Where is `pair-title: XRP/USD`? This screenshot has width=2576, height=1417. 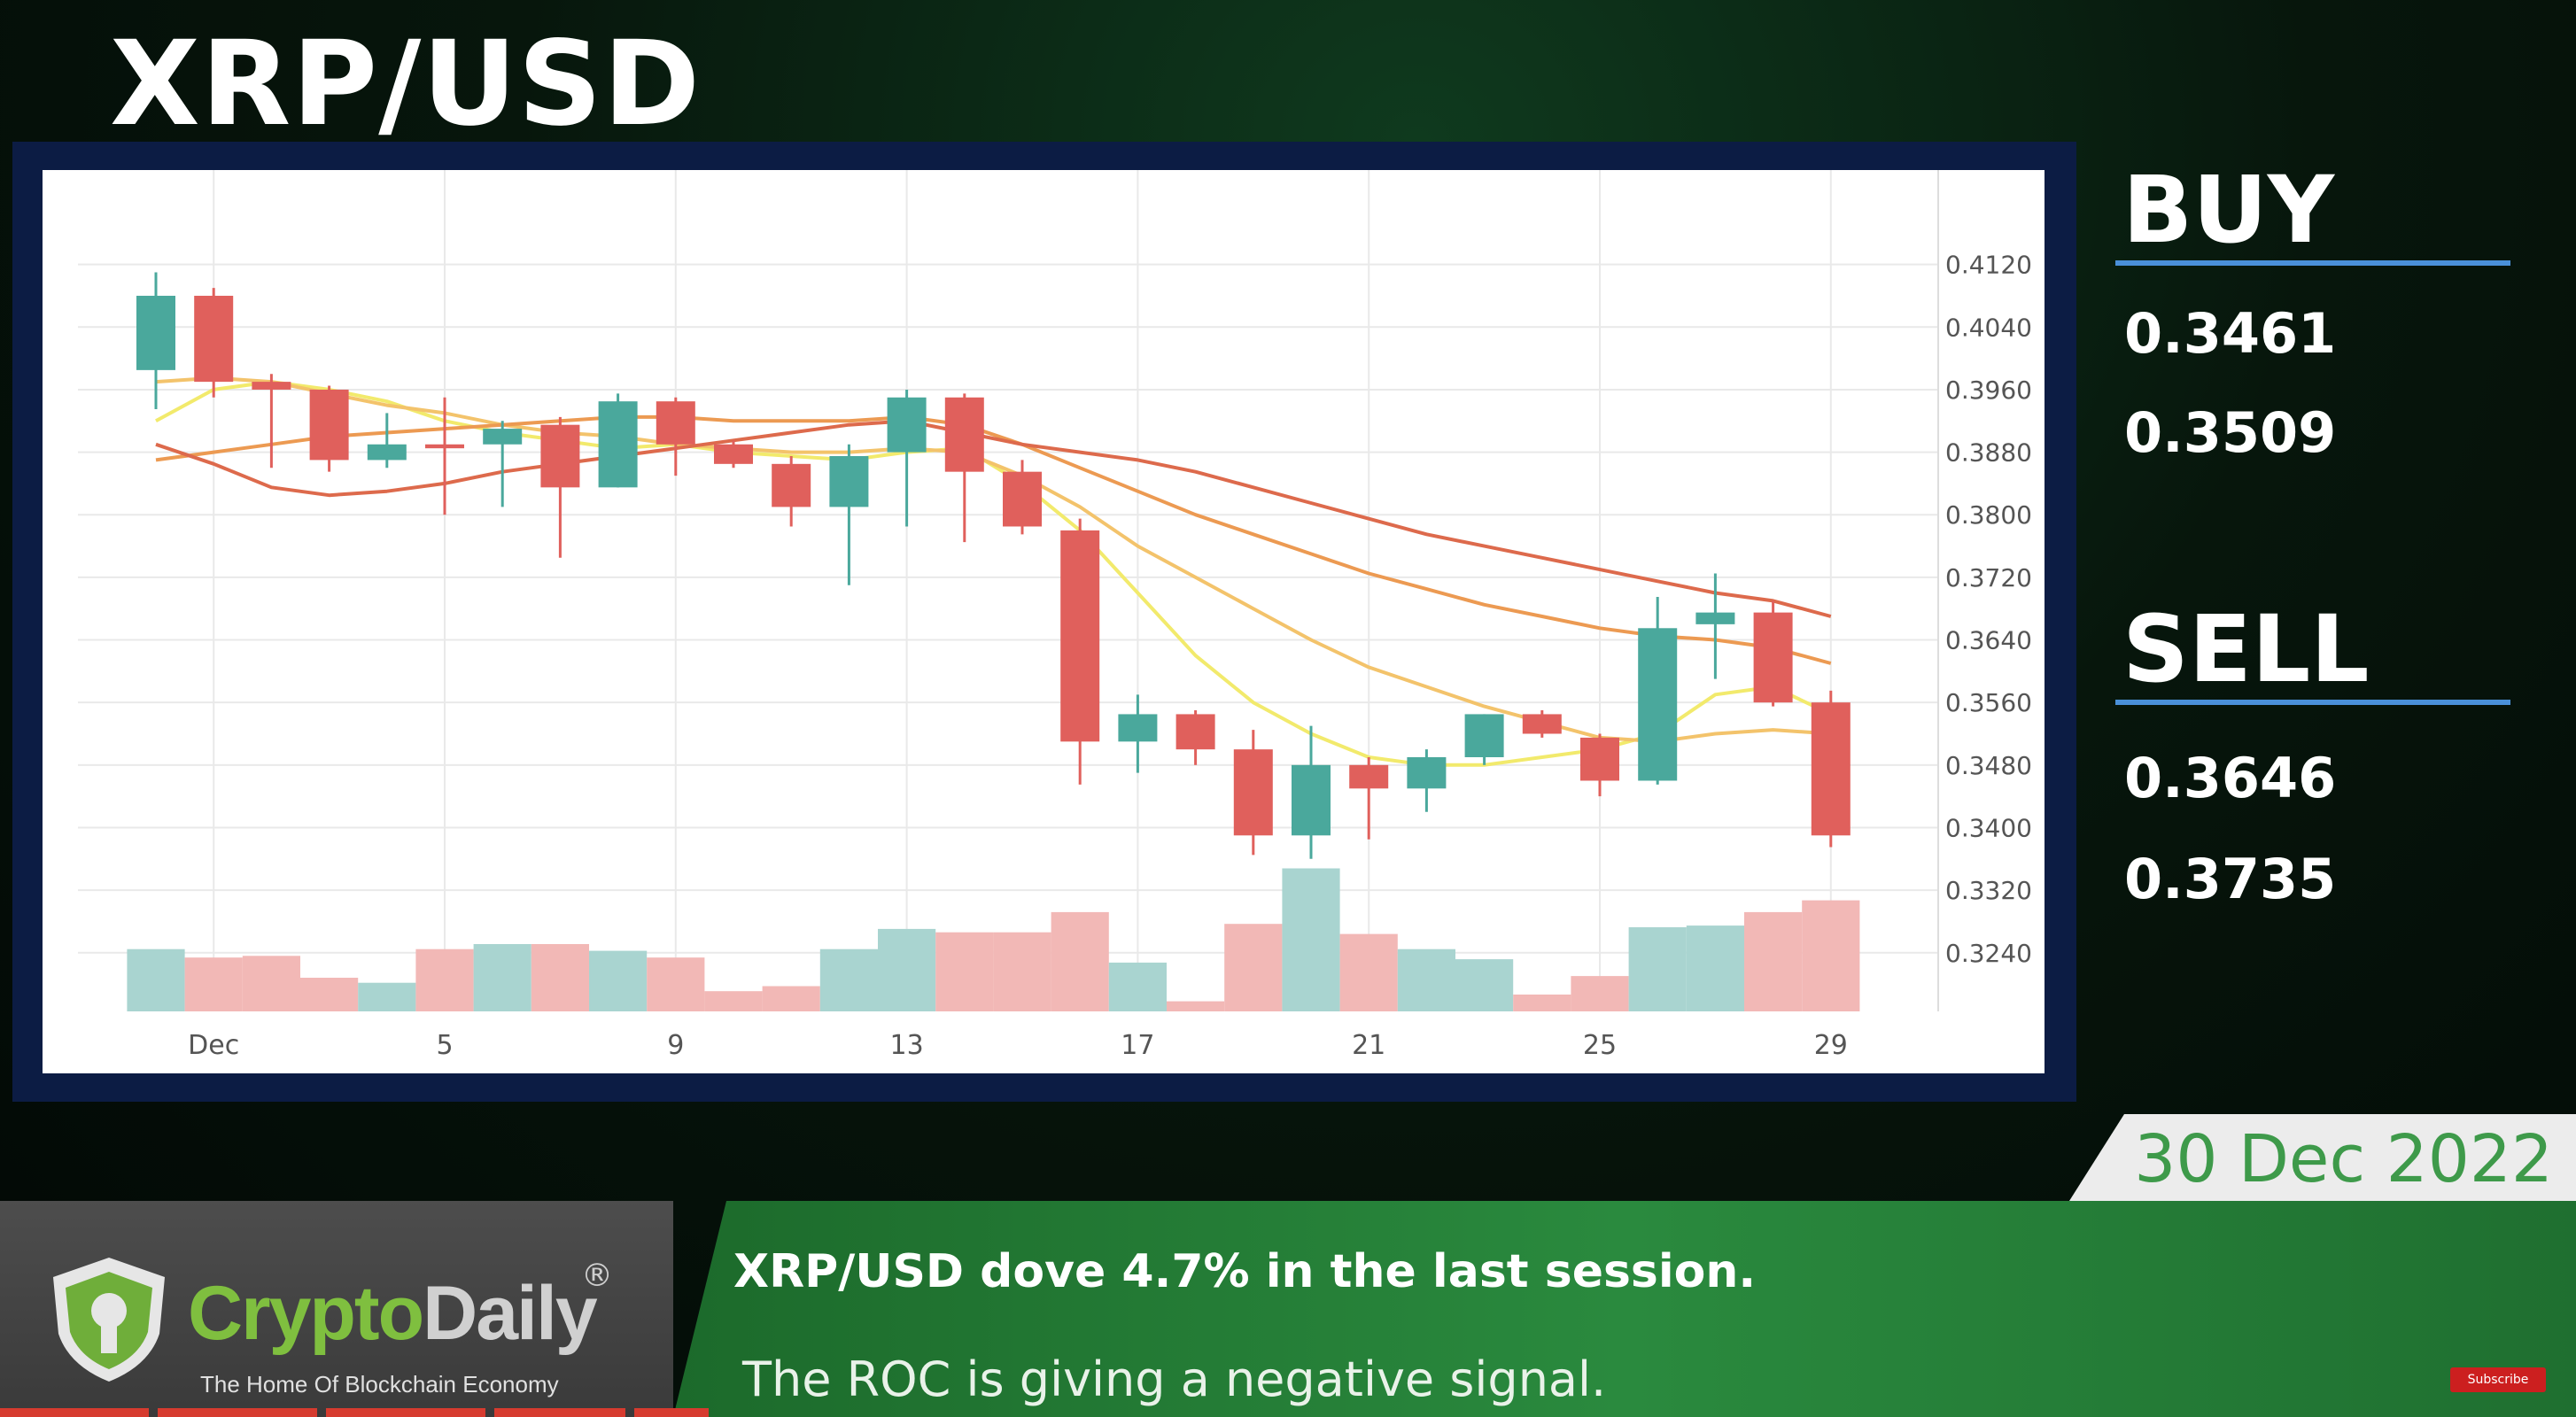 pair-title: XRP/USD is located at coordinates (406, 84).